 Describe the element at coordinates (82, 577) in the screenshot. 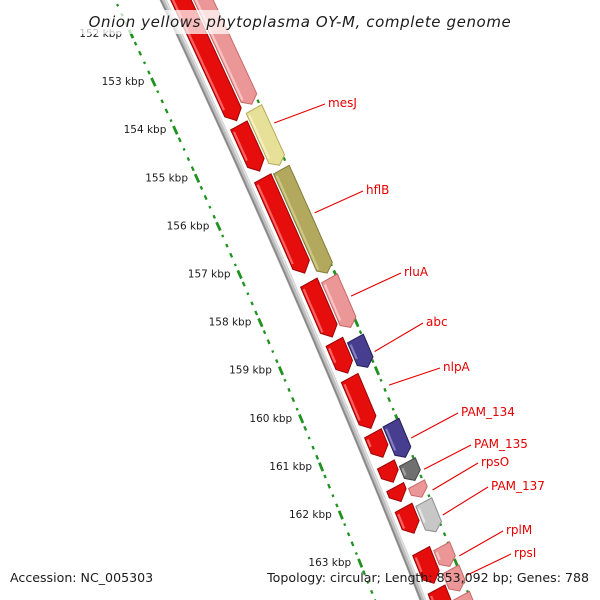

I see `footer-accession: Accession: NC_005303` at that location.